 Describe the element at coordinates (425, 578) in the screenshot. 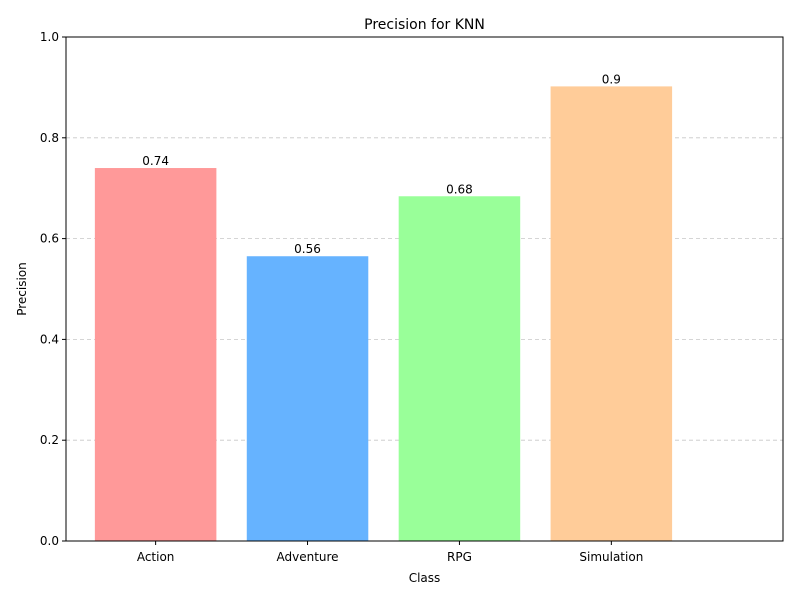

I see `x-axis-label: Class` at that location.